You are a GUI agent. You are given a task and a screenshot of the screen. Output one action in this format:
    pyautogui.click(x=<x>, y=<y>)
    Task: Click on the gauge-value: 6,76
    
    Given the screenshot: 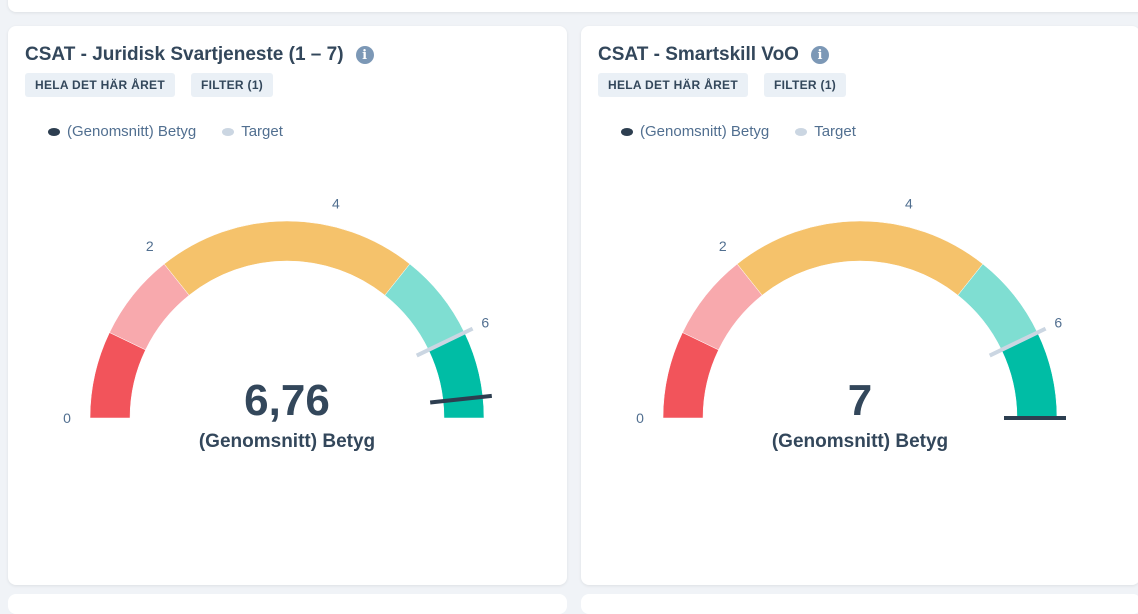 What is the action you would take?
    pyautogui.click(x=287, y=400)
    